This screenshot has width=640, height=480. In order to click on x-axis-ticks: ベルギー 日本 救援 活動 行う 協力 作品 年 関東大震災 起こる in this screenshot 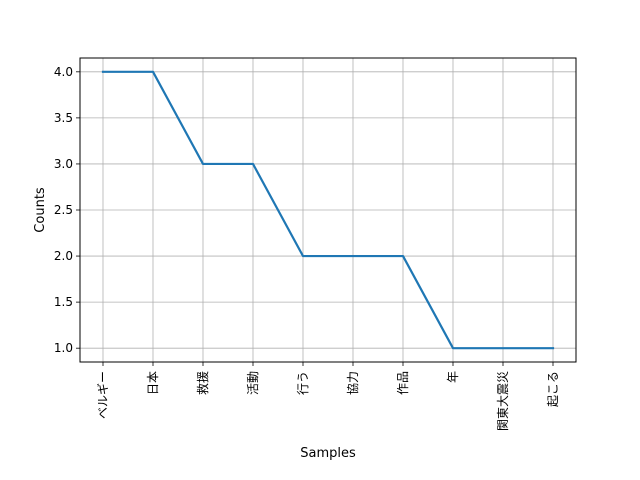, I will do `click(328, 396)`.